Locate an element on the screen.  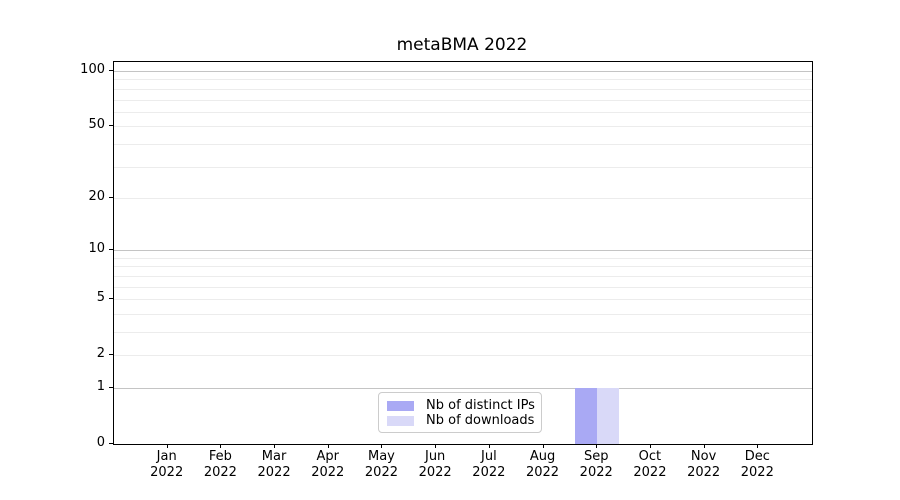
y-axis-tick-label: 1 is located at coordinates (100, 386).